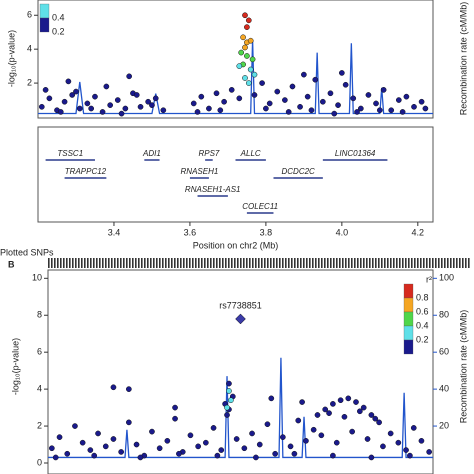 The image size is (474, 474). What do you see at coordinates (444, 315) in the screenshot?
I see `y2-tick-label: 80` at bounding box center [444, 315].